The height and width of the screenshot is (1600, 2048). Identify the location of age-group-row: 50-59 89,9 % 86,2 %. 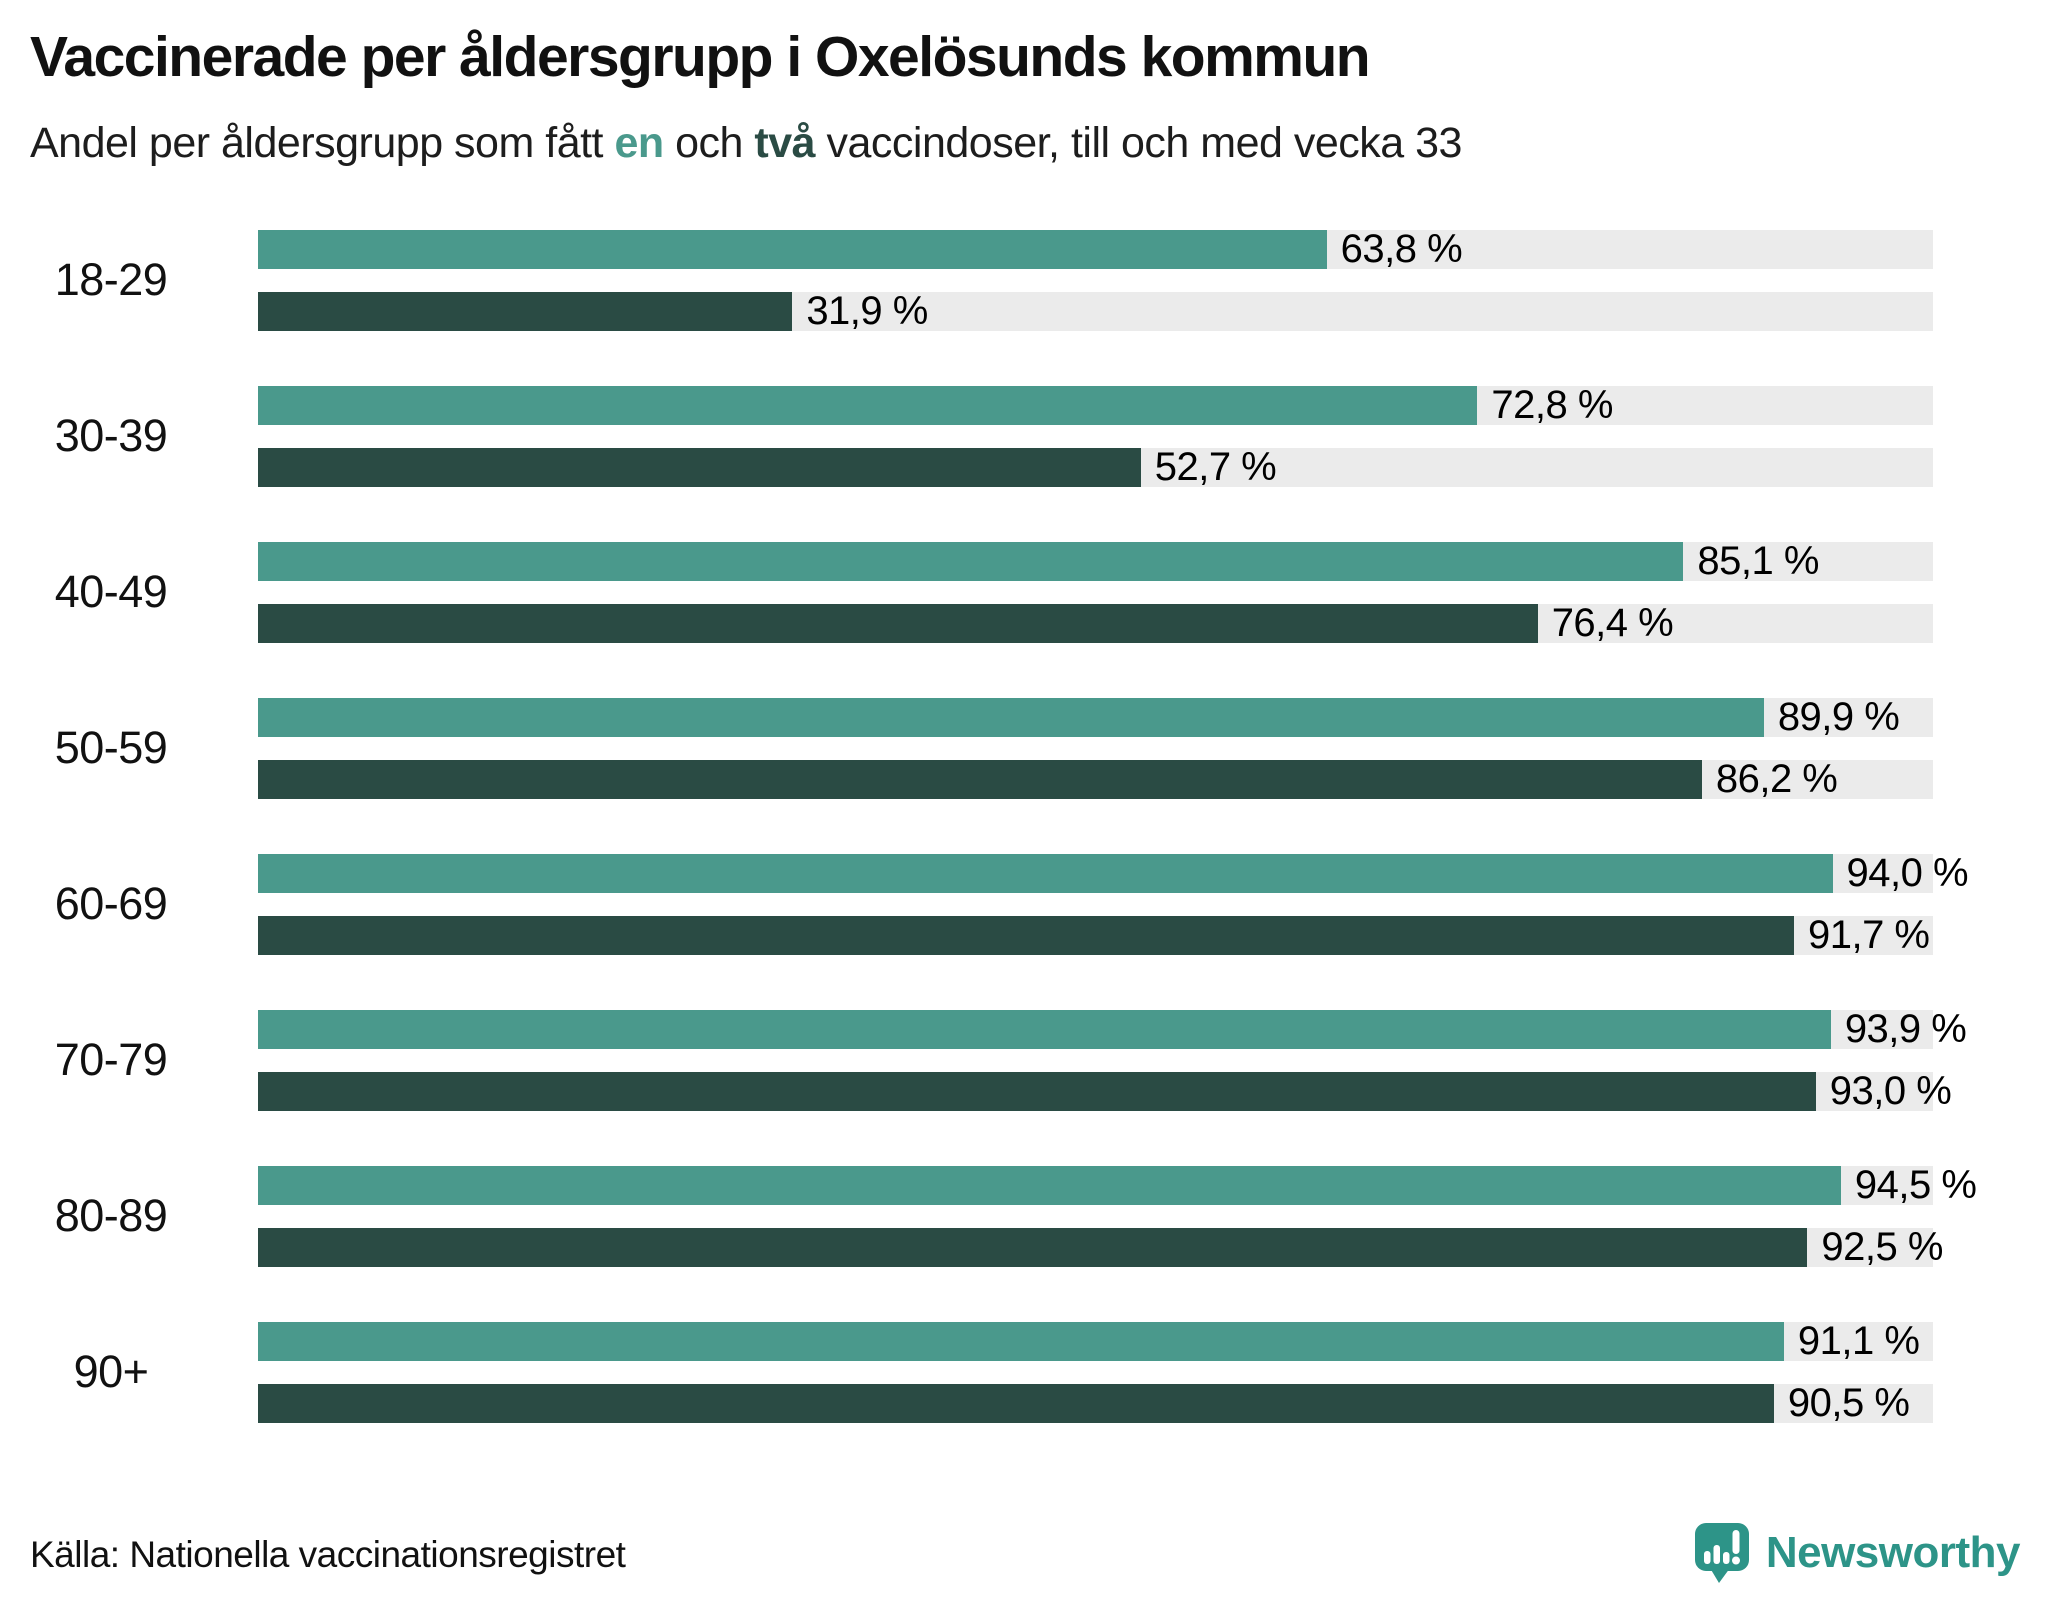
(966, 747).